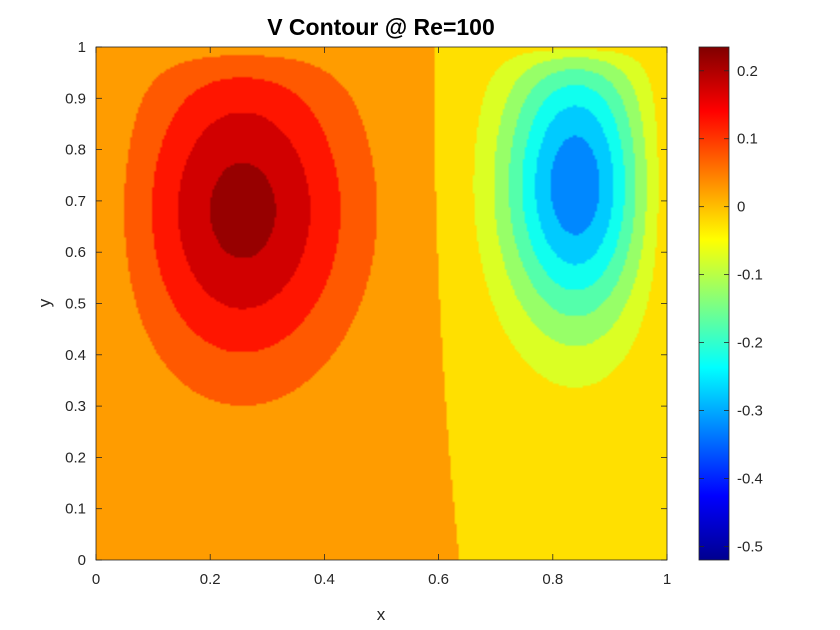 This screenshot has height=630, width=840. What do you see at coordinates (75, 355) in the screenshot?
I see `y-tick-label: 0.4` at bounding box center [75, 355].